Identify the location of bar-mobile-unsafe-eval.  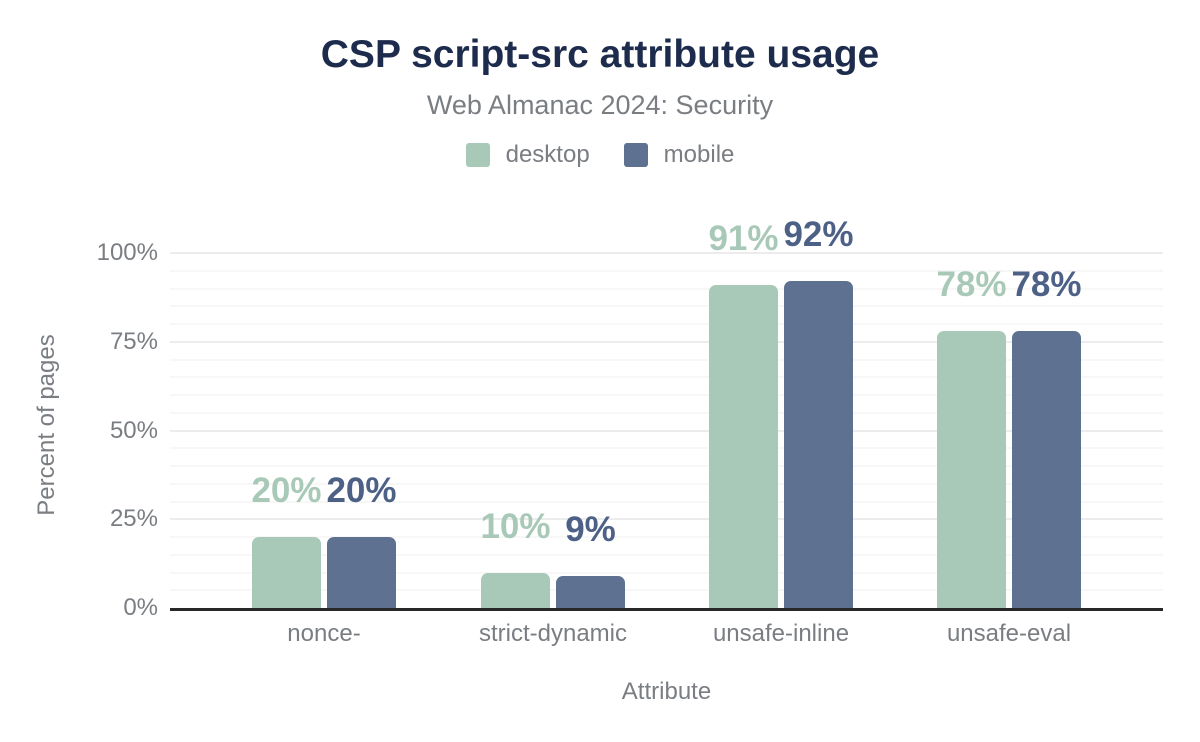
(1046, 469).